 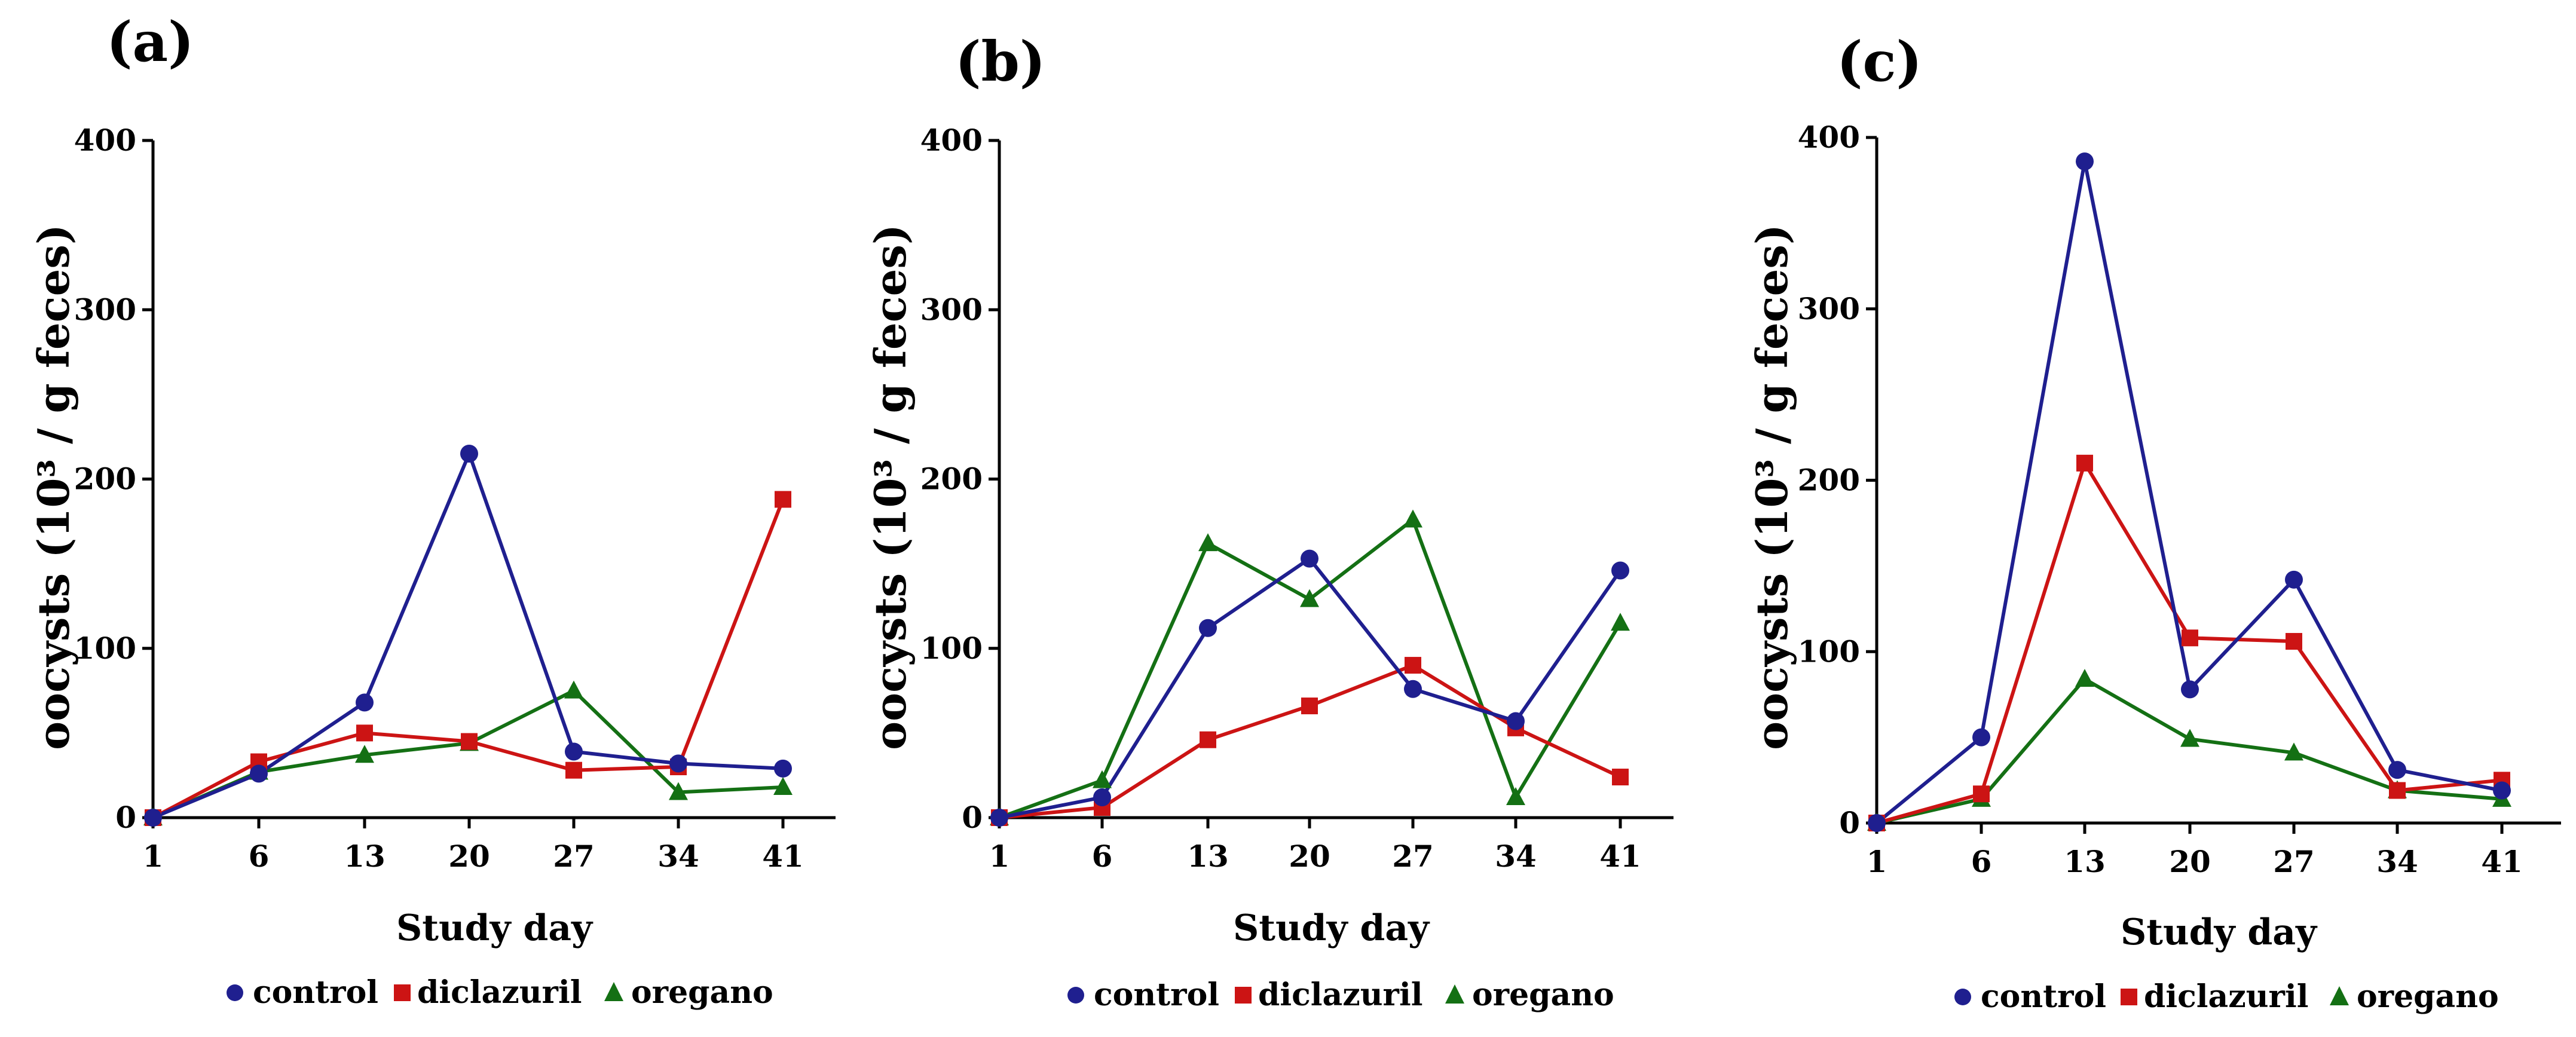 I want to click on x-tick-label: 41, so click(x=1620, y=857).